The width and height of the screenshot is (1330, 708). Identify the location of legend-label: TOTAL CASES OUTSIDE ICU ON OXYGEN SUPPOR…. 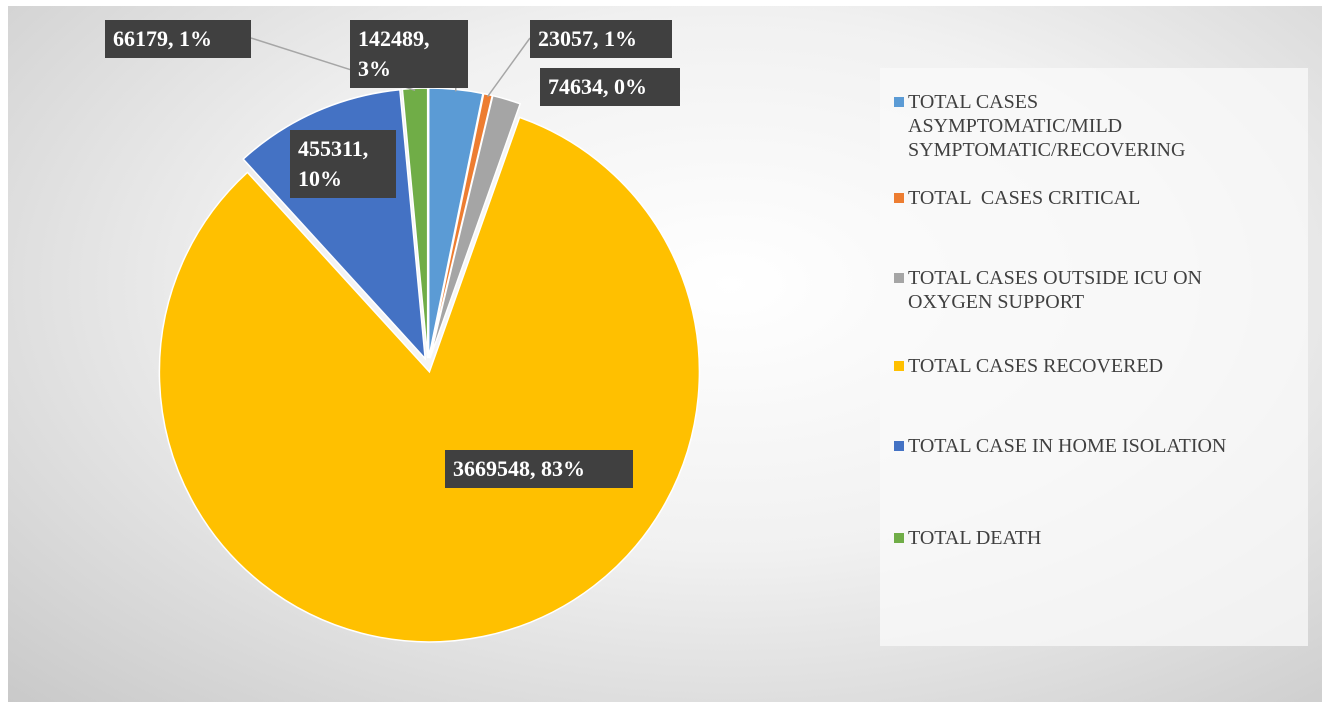
(1057, 290).